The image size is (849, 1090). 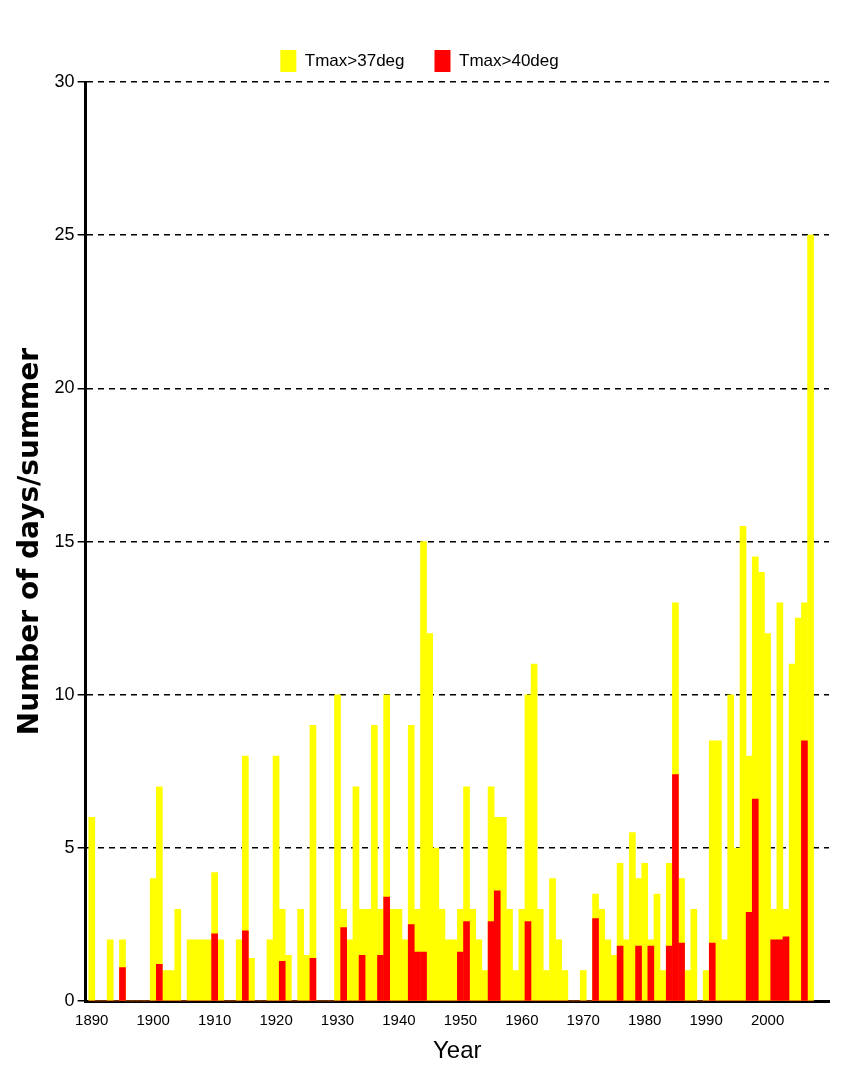 What do you see at coordinates (29, 541) in the screenshot?
I see `y-axis-title: Number of days/summer` at bounding box center [29, 541].